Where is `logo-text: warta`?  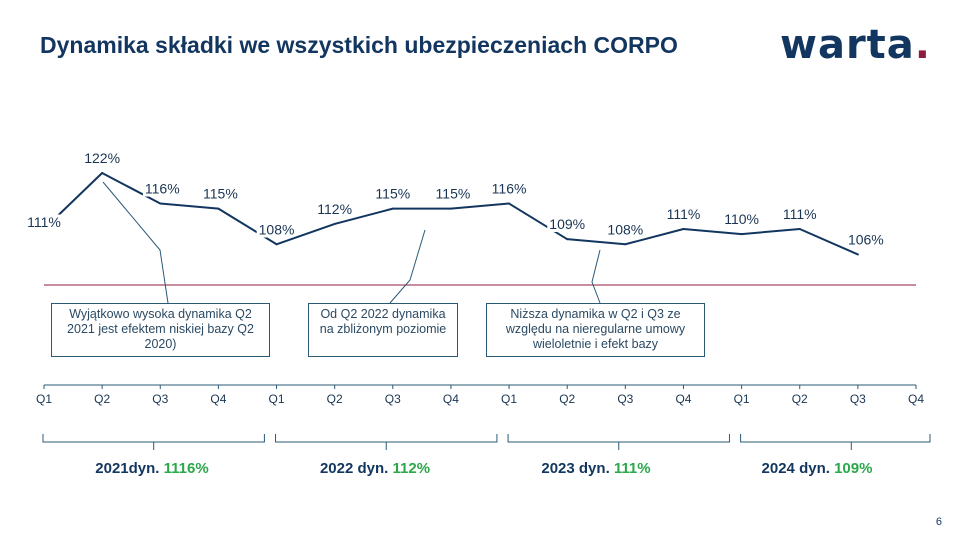 logo-text: warta is located at coordinates (847, 45).